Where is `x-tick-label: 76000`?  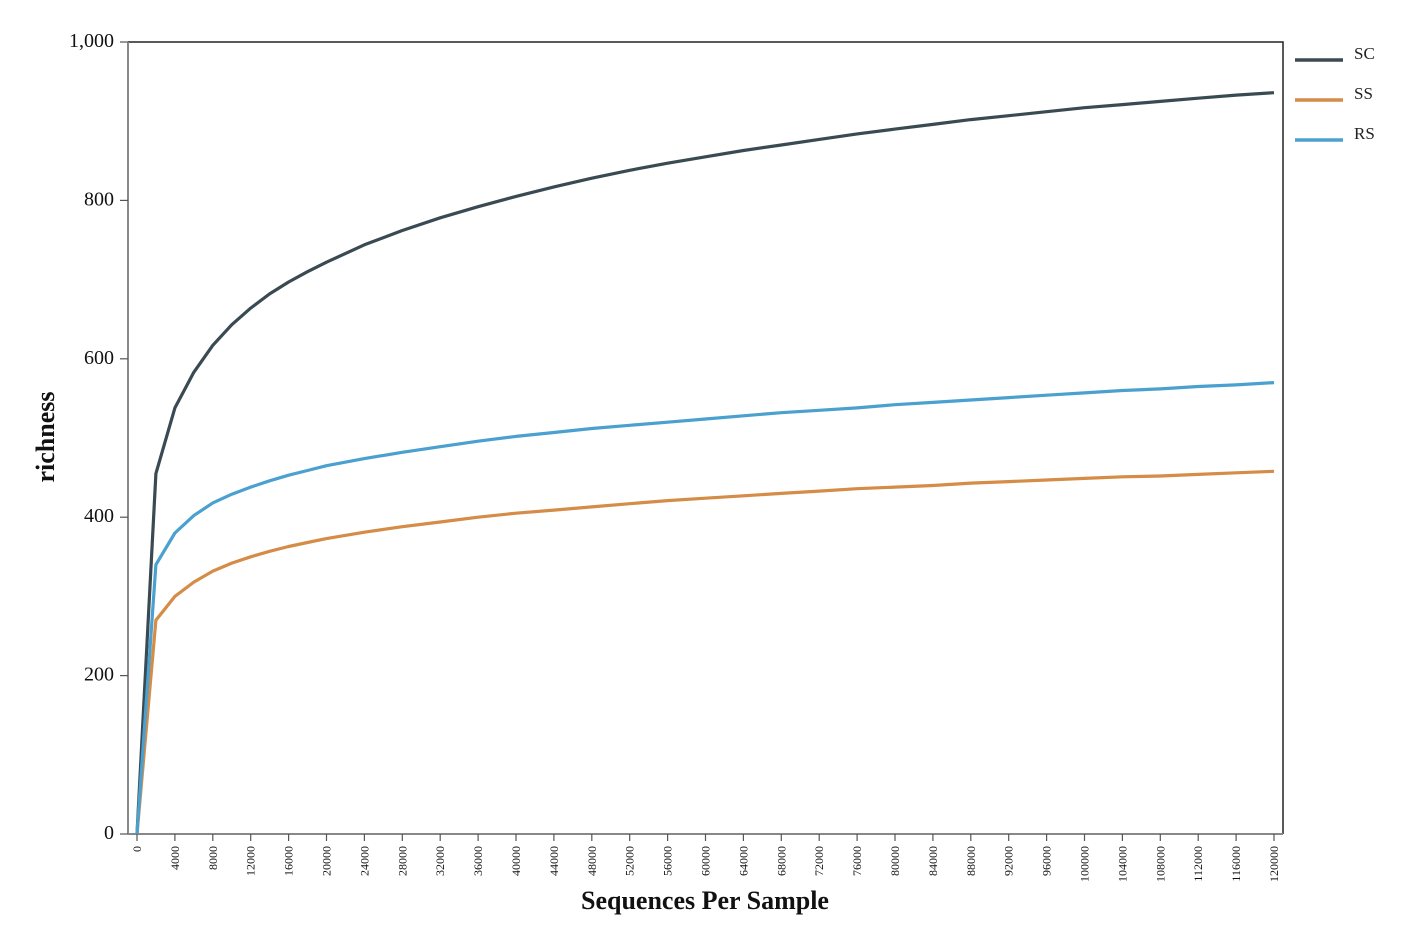
x-tick-label: 76000 is located at coordinates (857, 861).